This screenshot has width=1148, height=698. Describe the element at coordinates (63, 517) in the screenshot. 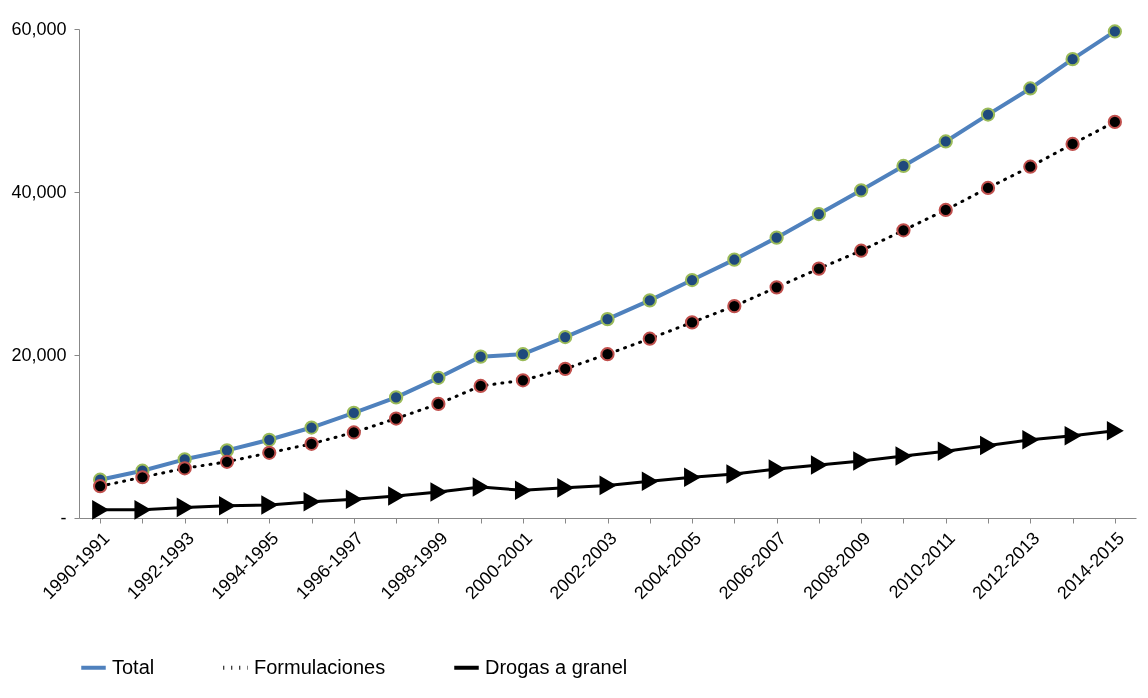

I see `y-tick-label: -` at that location.